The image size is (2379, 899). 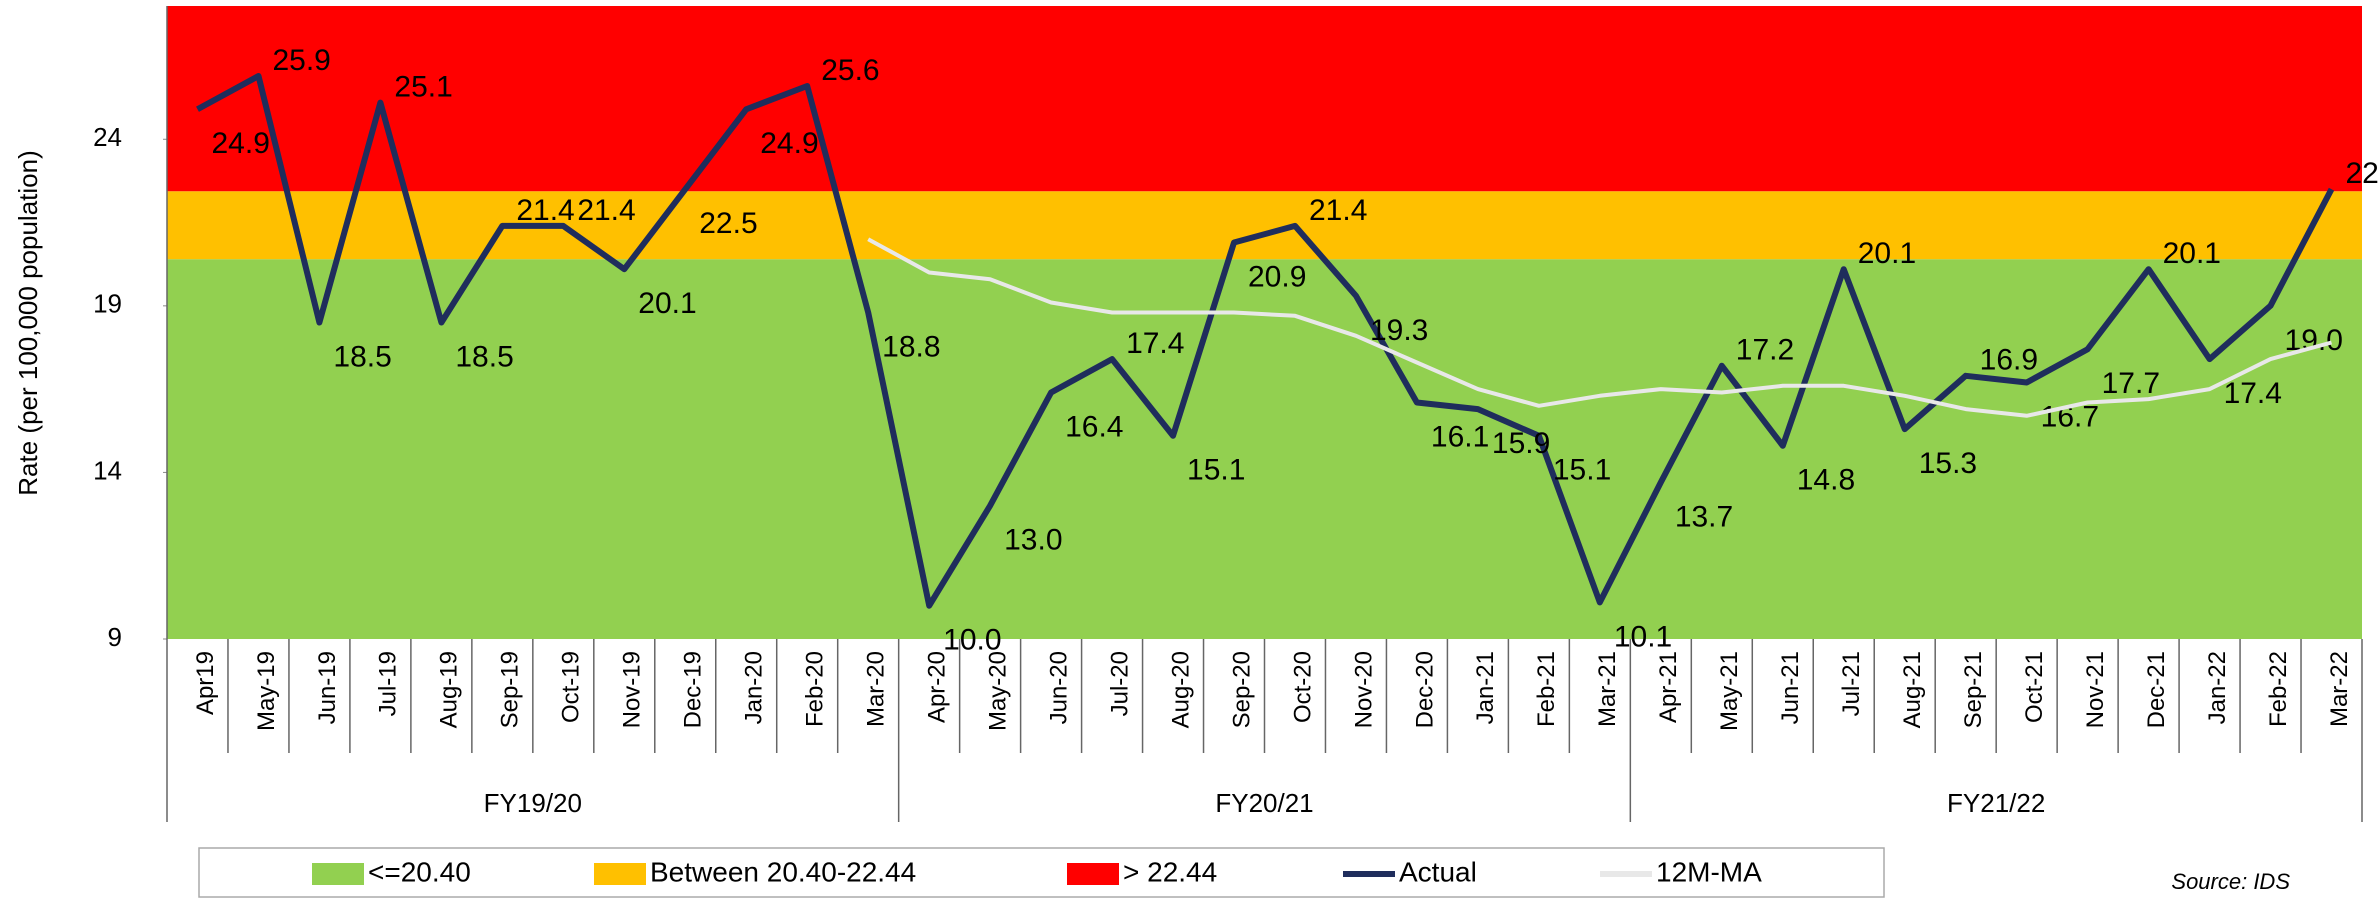 I want to click on x-tick-label: Jun-19, so click(x=327, y=687).